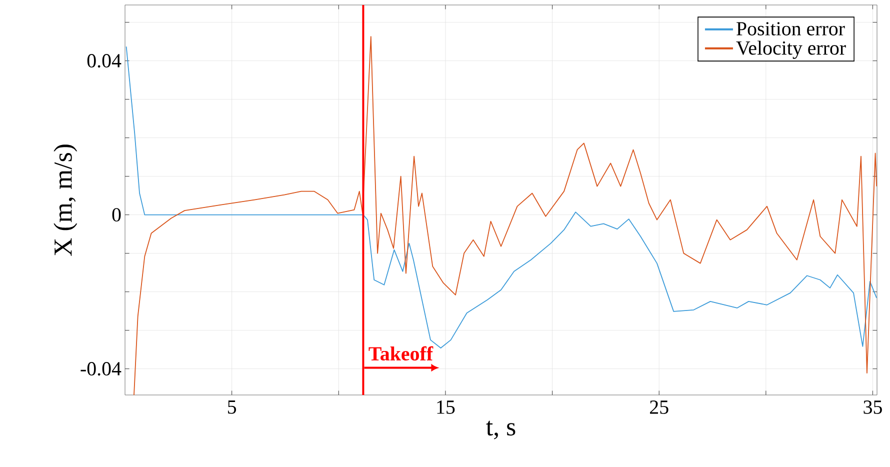 The image size is (890, 467). I want to click on x-tick-label: 15, so click(446, 407).